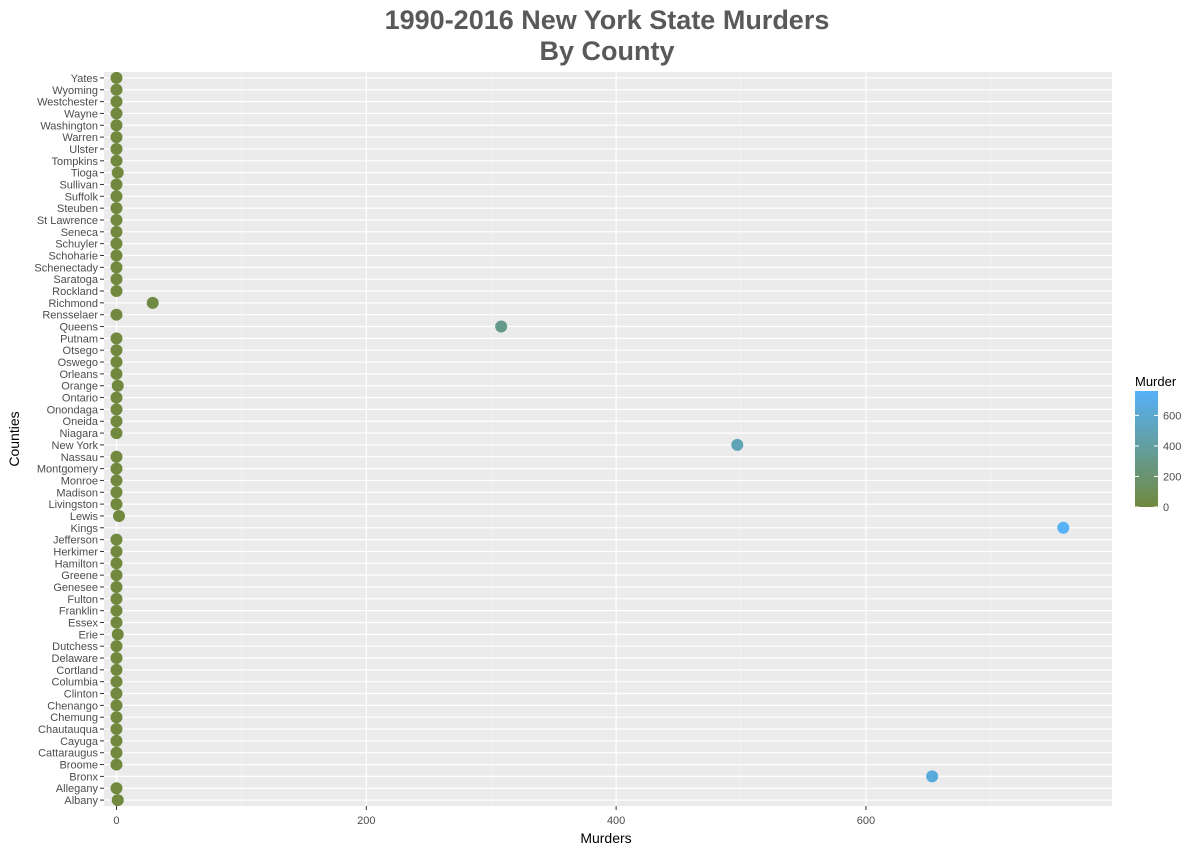 The height and width of the screenshot is (850, 1200). Describe the element at coordinates (68, 470) in the screenshot. I see `y-tick-label: Montgomery` at that location.